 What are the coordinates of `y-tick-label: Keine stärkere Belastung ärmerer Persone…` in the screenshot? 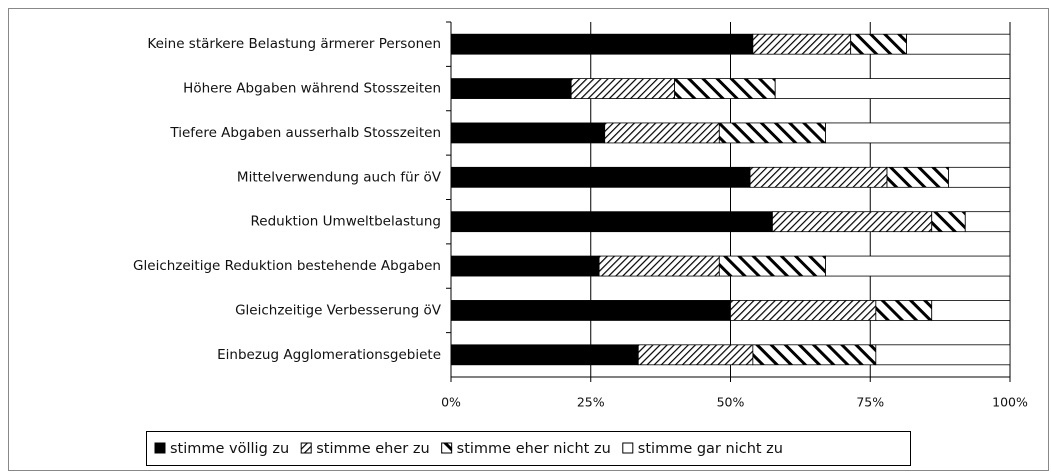 It's located at (294, 44).